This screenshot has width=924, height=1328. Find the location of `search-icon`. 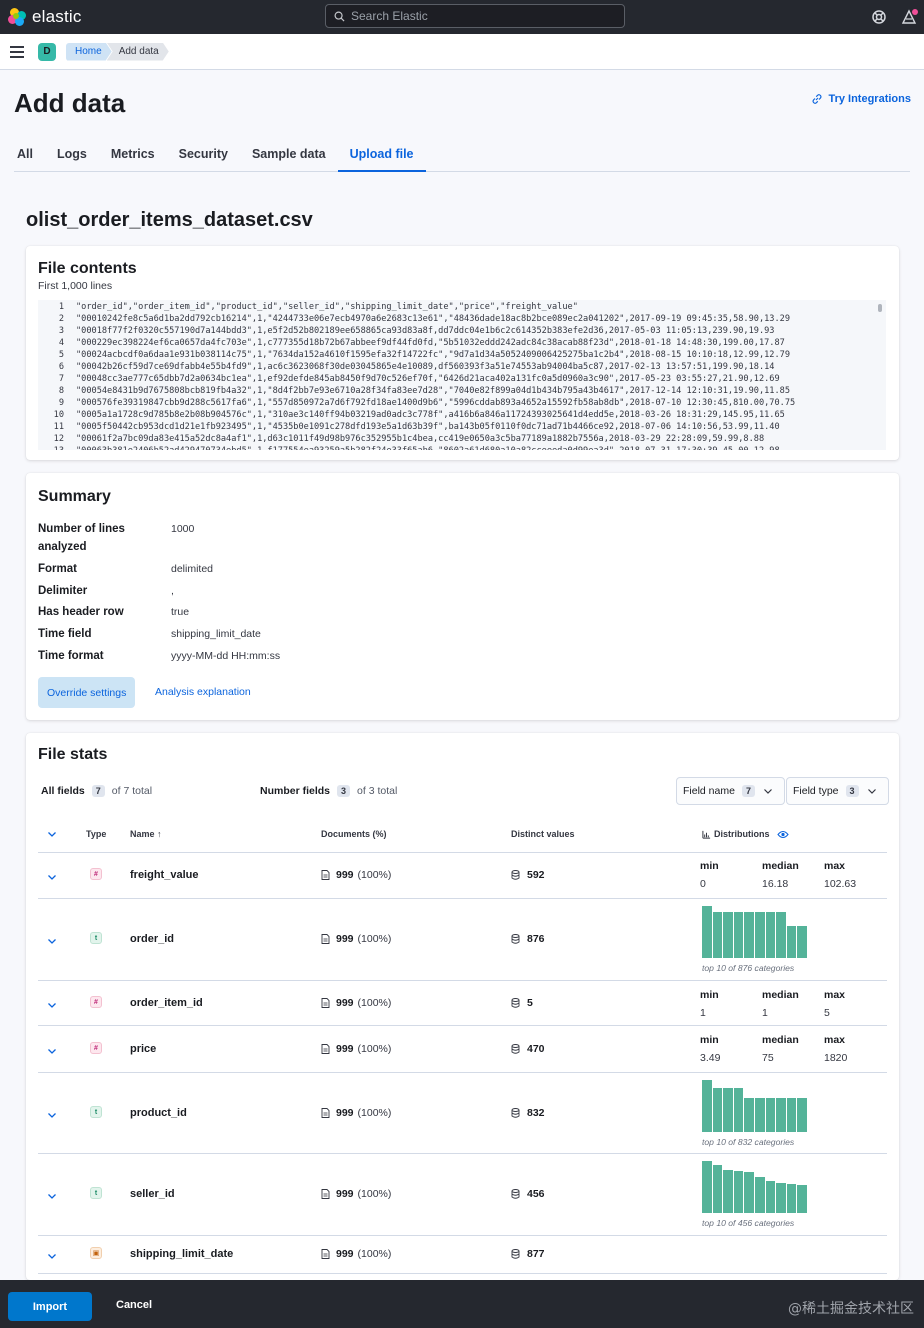

search-icon is located at coordinates (339, 16).